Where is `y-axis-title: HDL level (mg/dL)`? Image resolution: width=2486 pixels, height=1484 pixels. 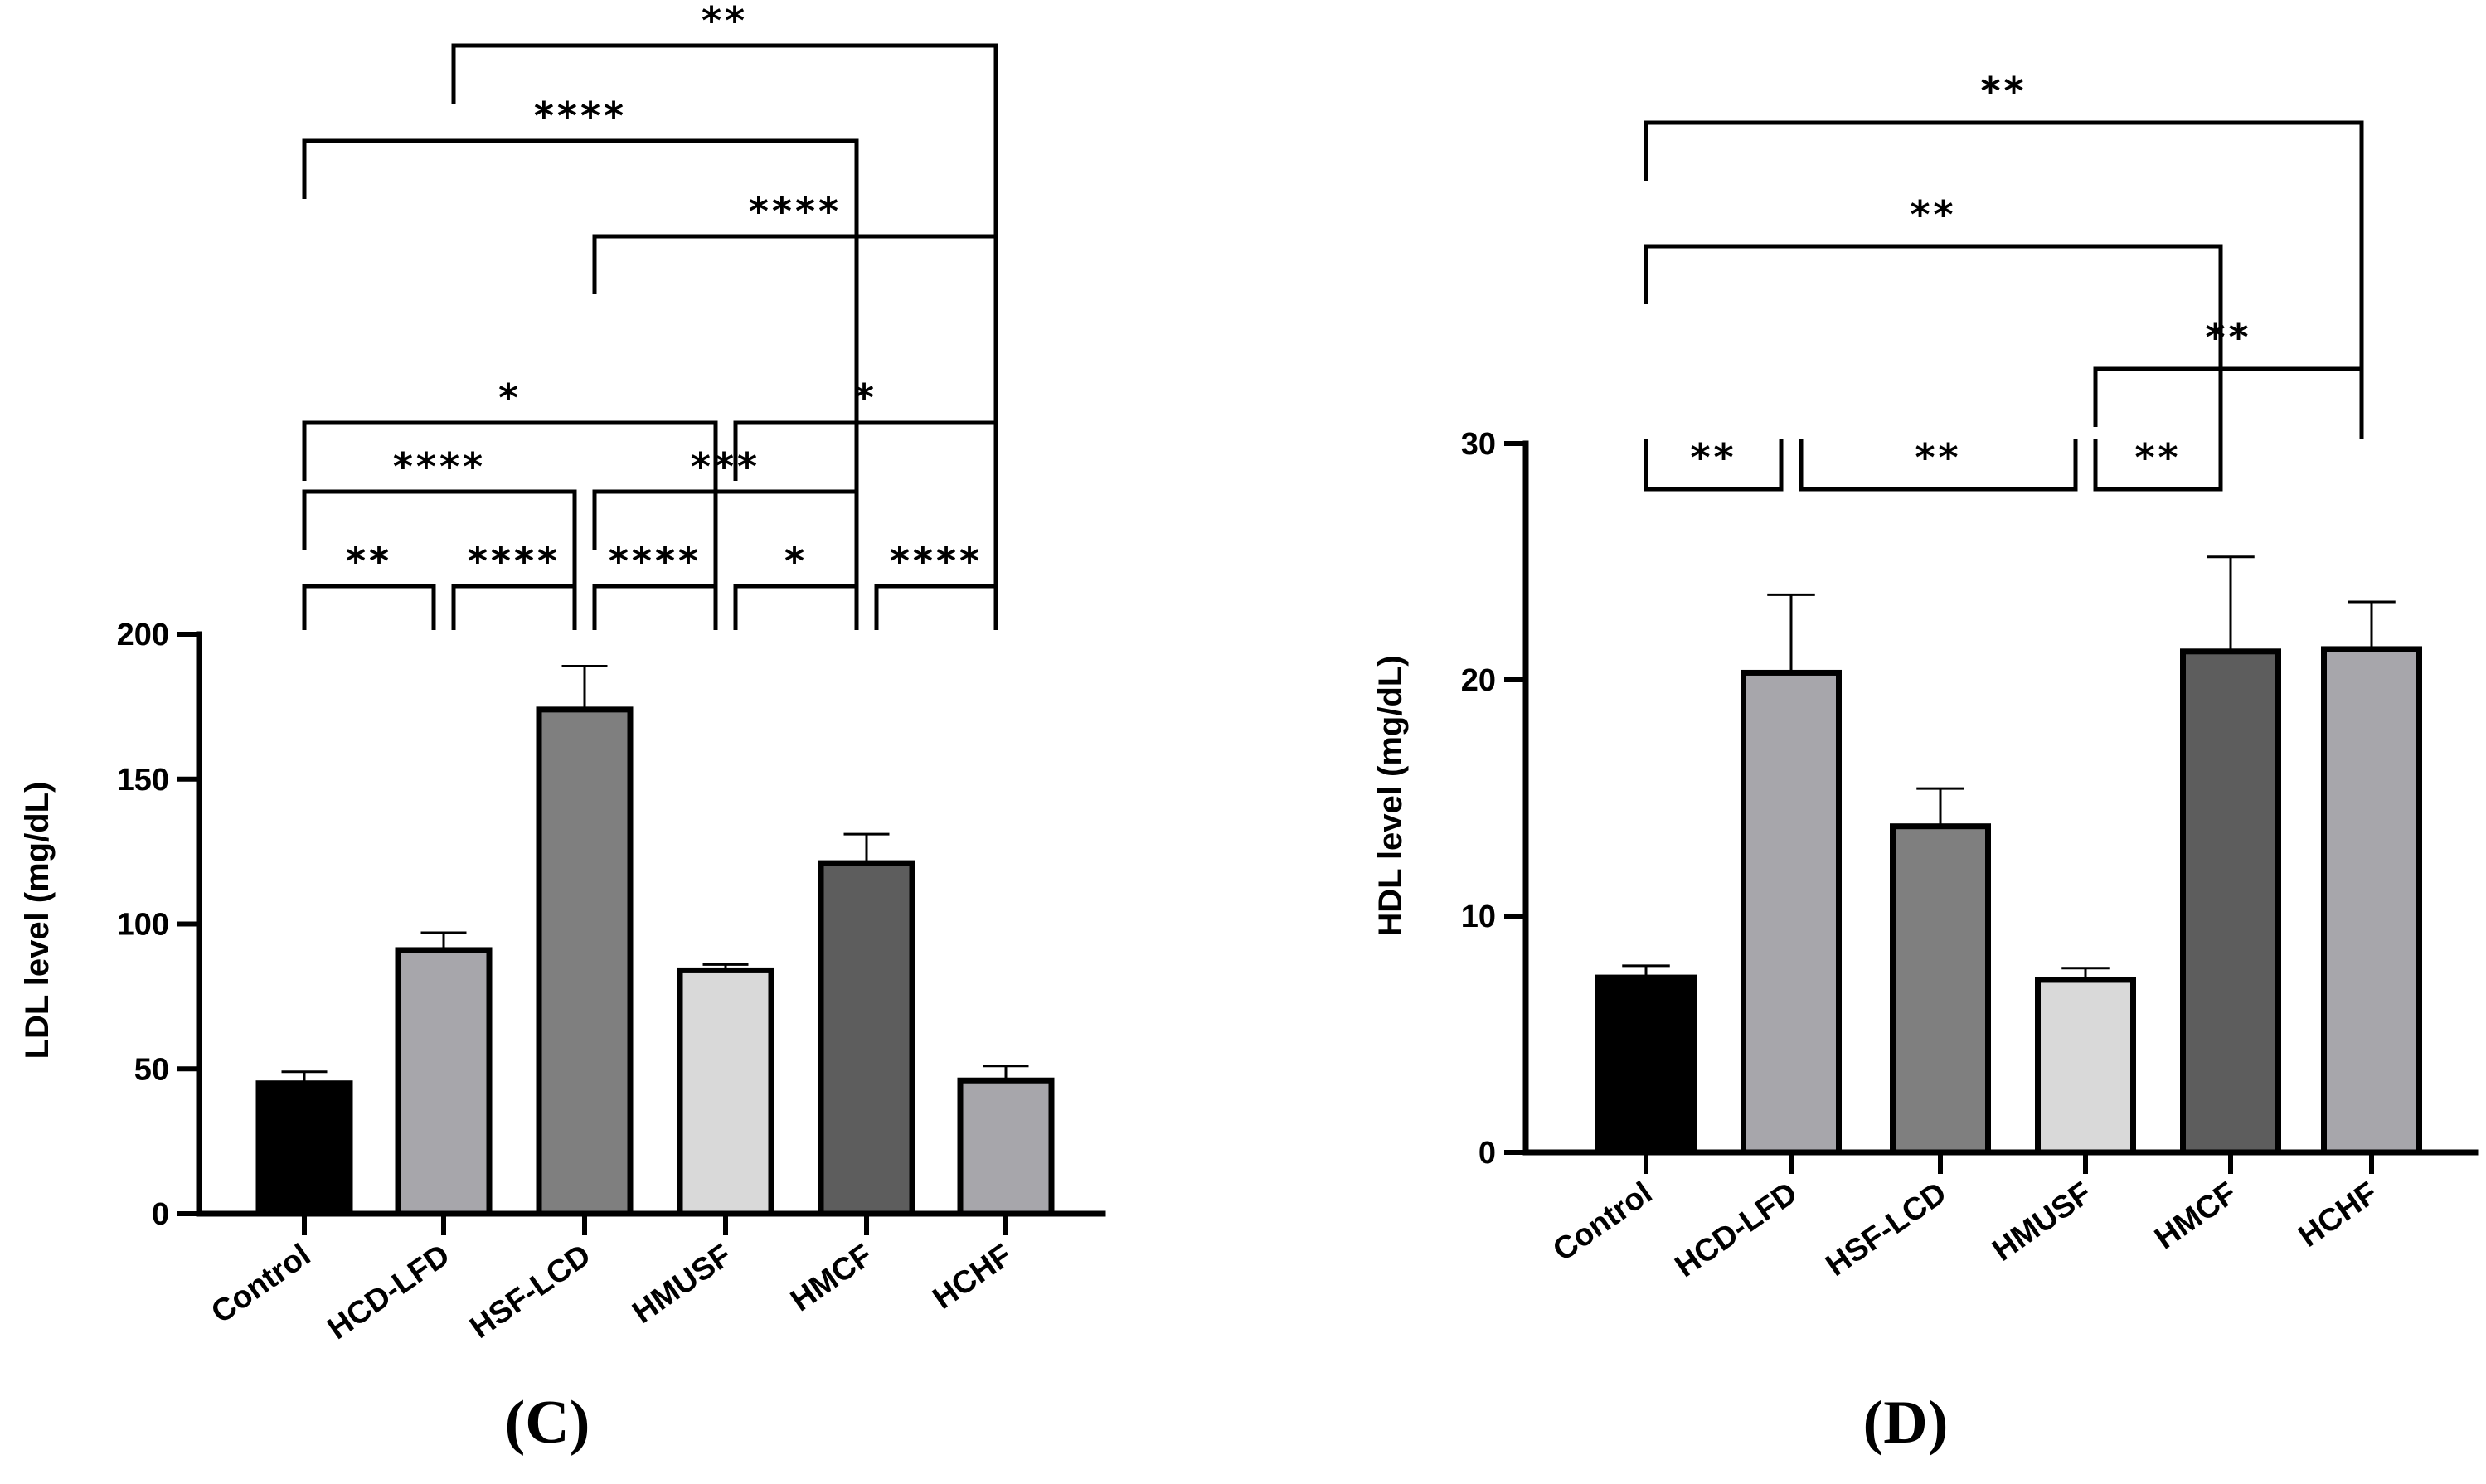 y-axis-title: HDL level (mg/dL) is located at coordinates (1391, 796).